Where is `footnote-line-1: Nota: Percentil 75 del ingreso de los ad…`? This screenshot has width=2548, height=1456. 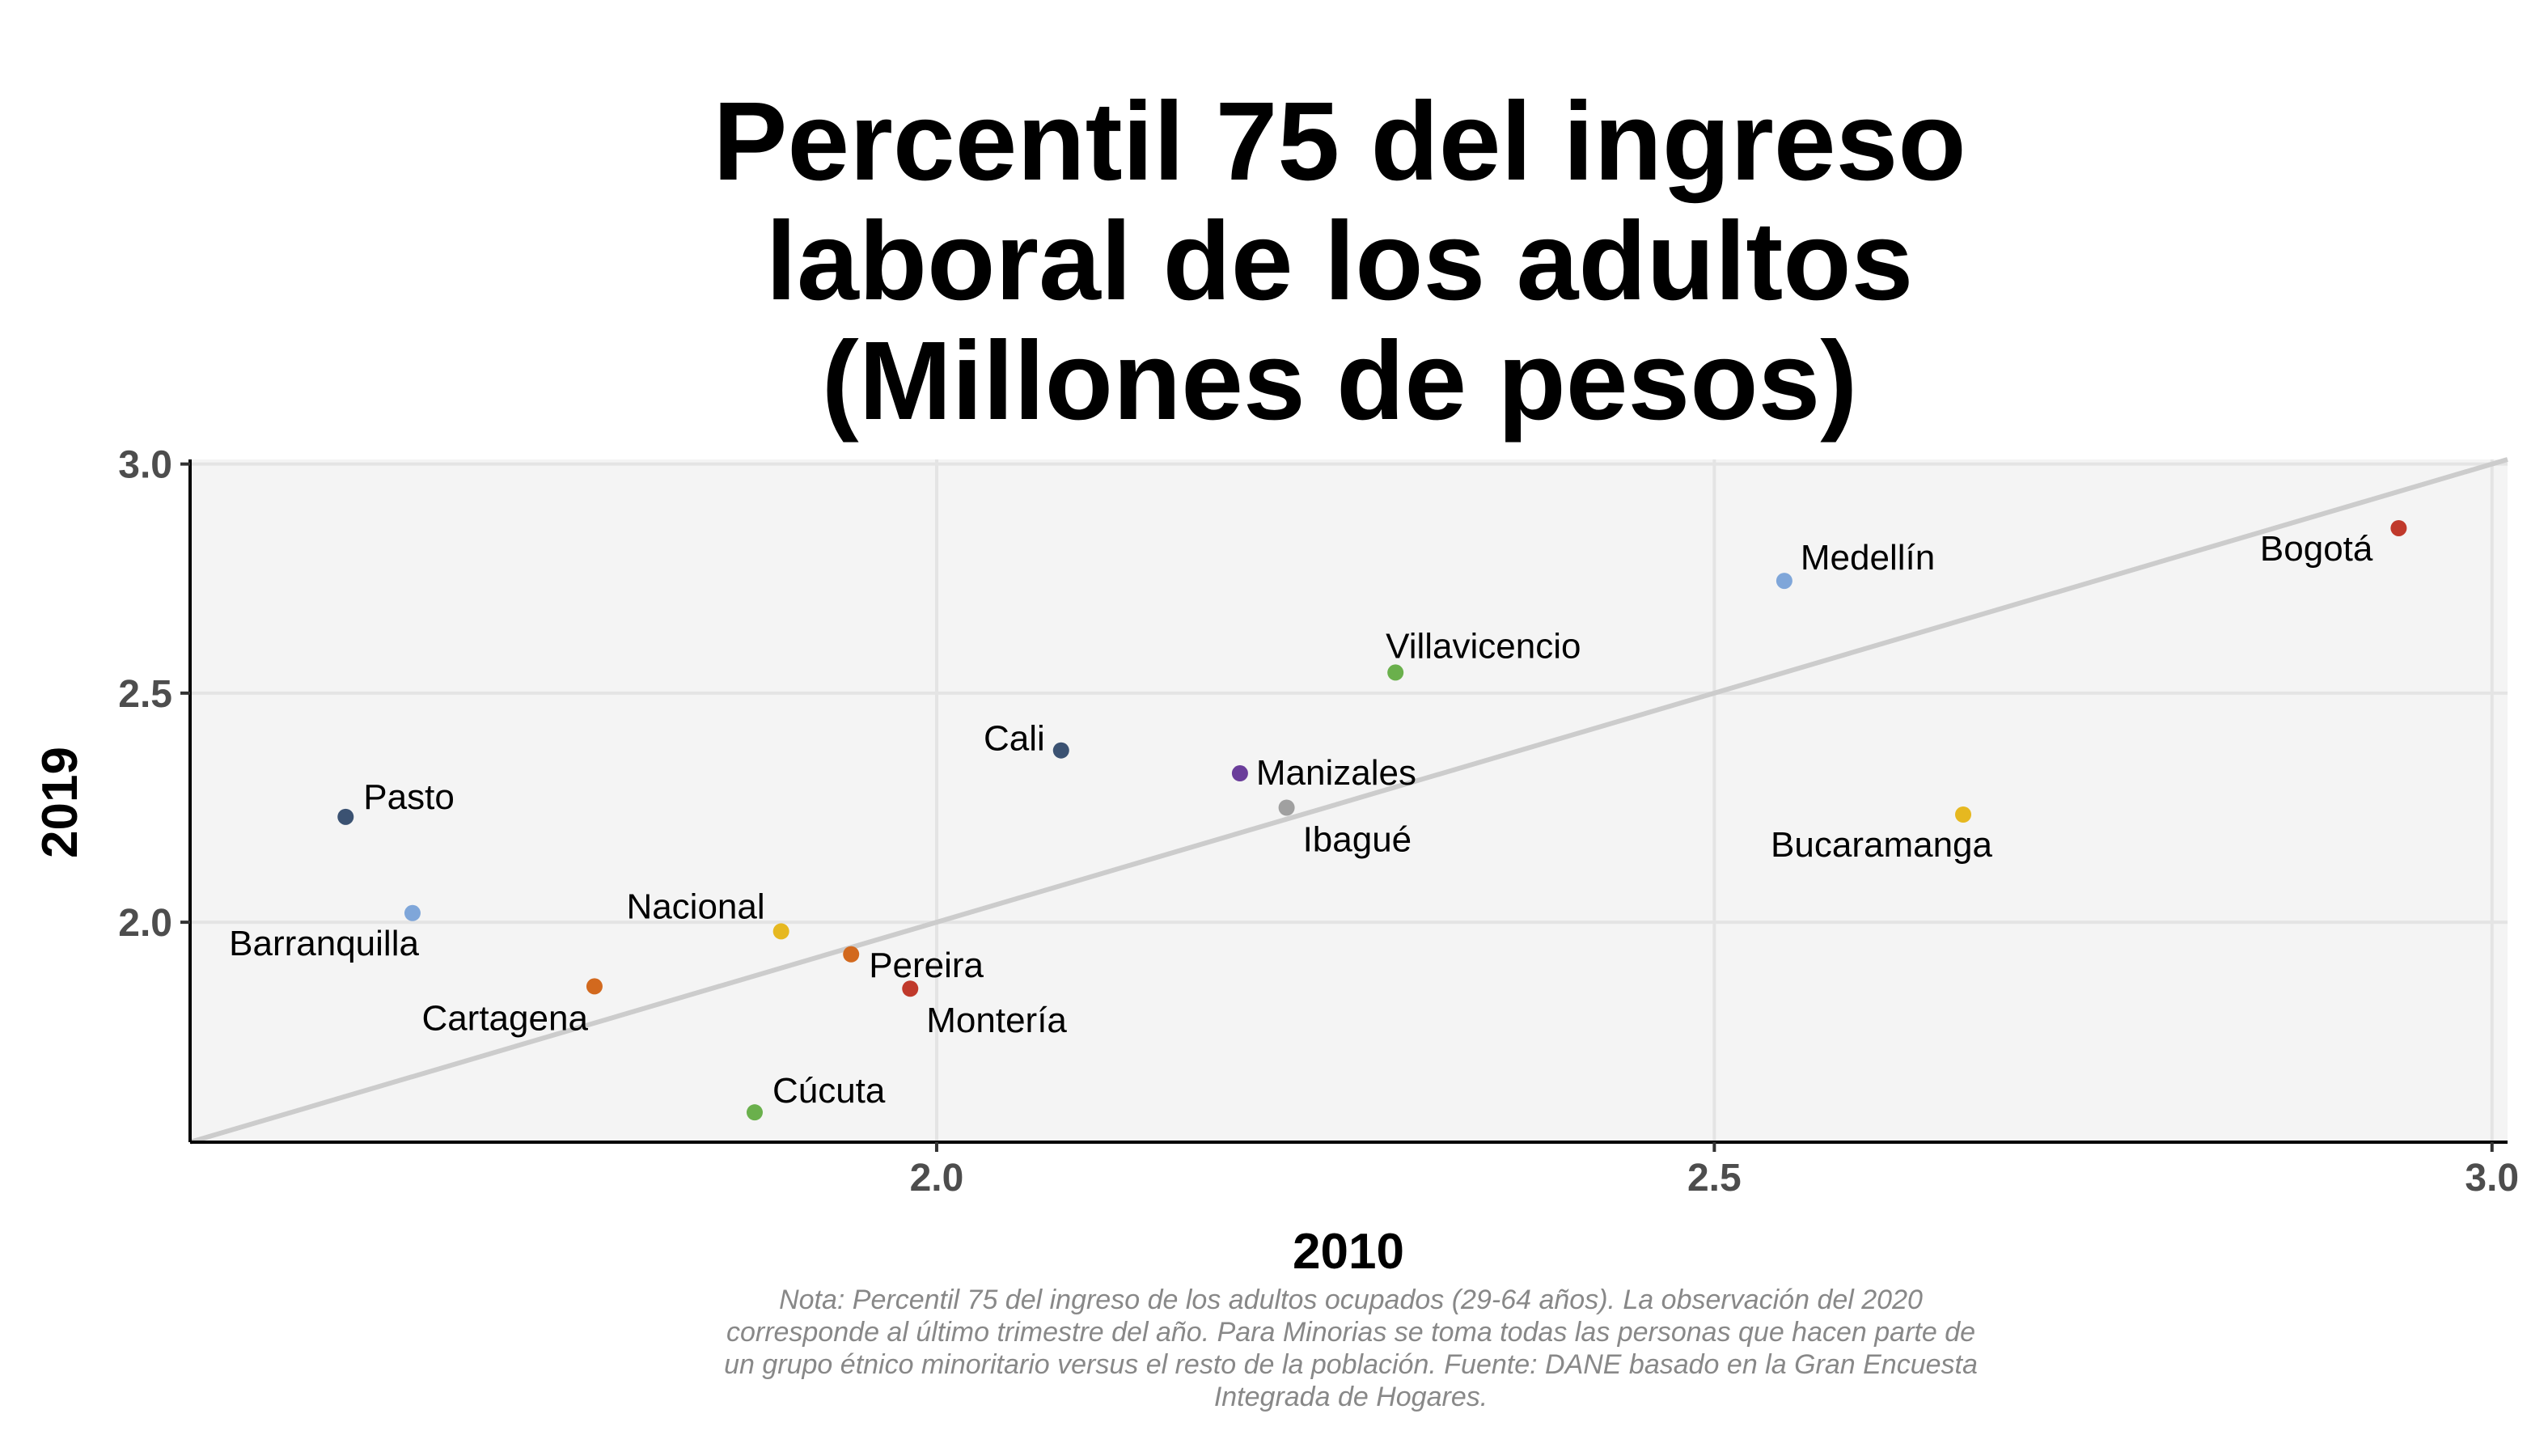
footnote-line-1: Nota: Percentil 75 del ingreso de los ad… is located at coordinates (1351, 1300).